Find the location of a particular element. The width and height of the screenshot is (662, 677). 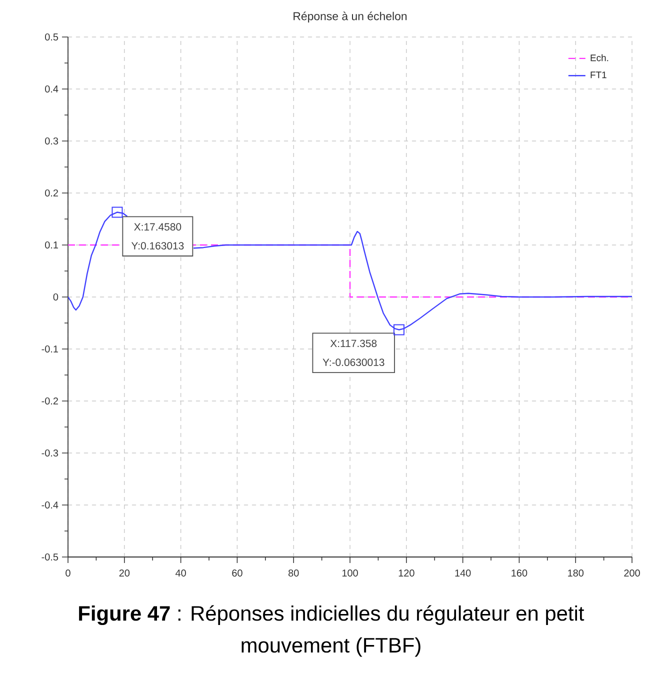

x-tick-label: 20 is located at coordinates (124, 573).